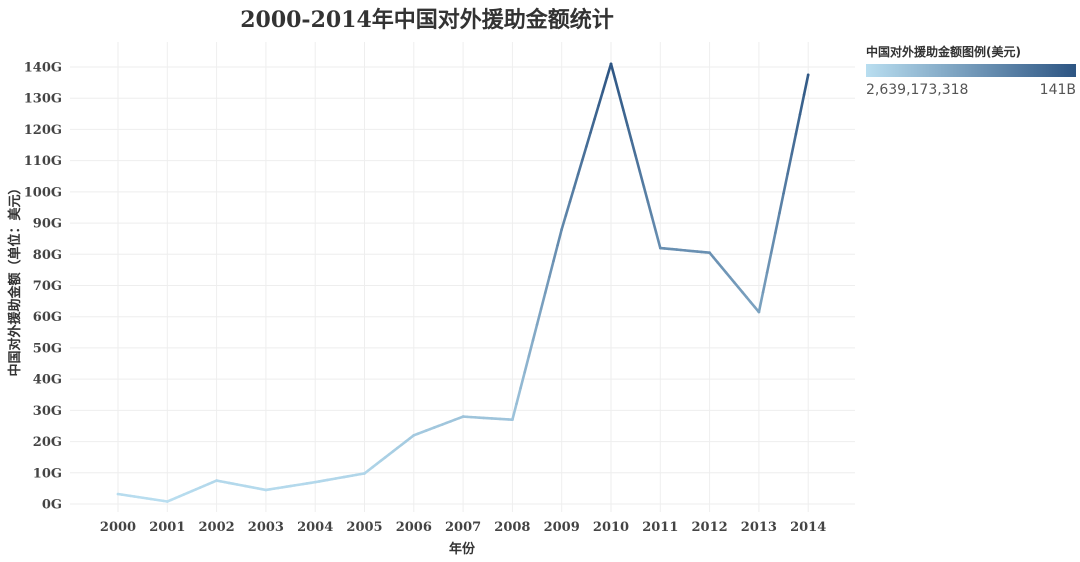 The height and width of the screenshot is (562, 1080). Describe the element at coordinates (47, 255) in the screenshot. I see `y-tick-label: 80G` at that location.